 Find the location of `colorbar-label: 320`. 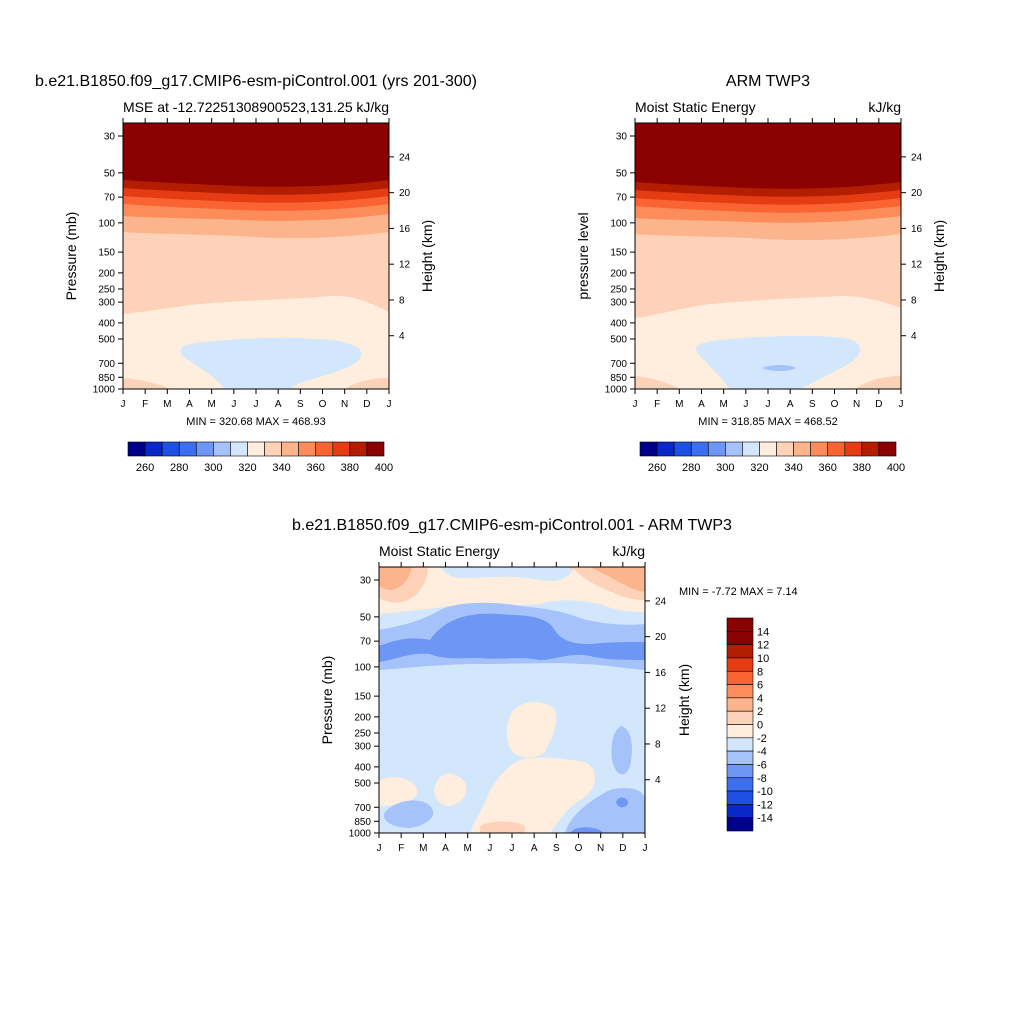

colorbar-label: 320 is located at coordinates (247, 468).